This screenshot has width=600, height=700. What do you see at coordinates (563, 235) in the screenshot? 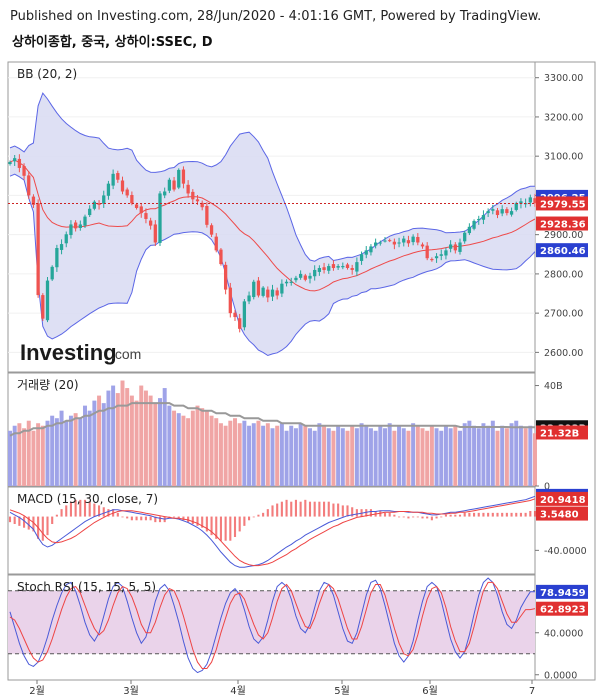
I see `y-tick-label: 2900.00` at bounding box center [563, 235].